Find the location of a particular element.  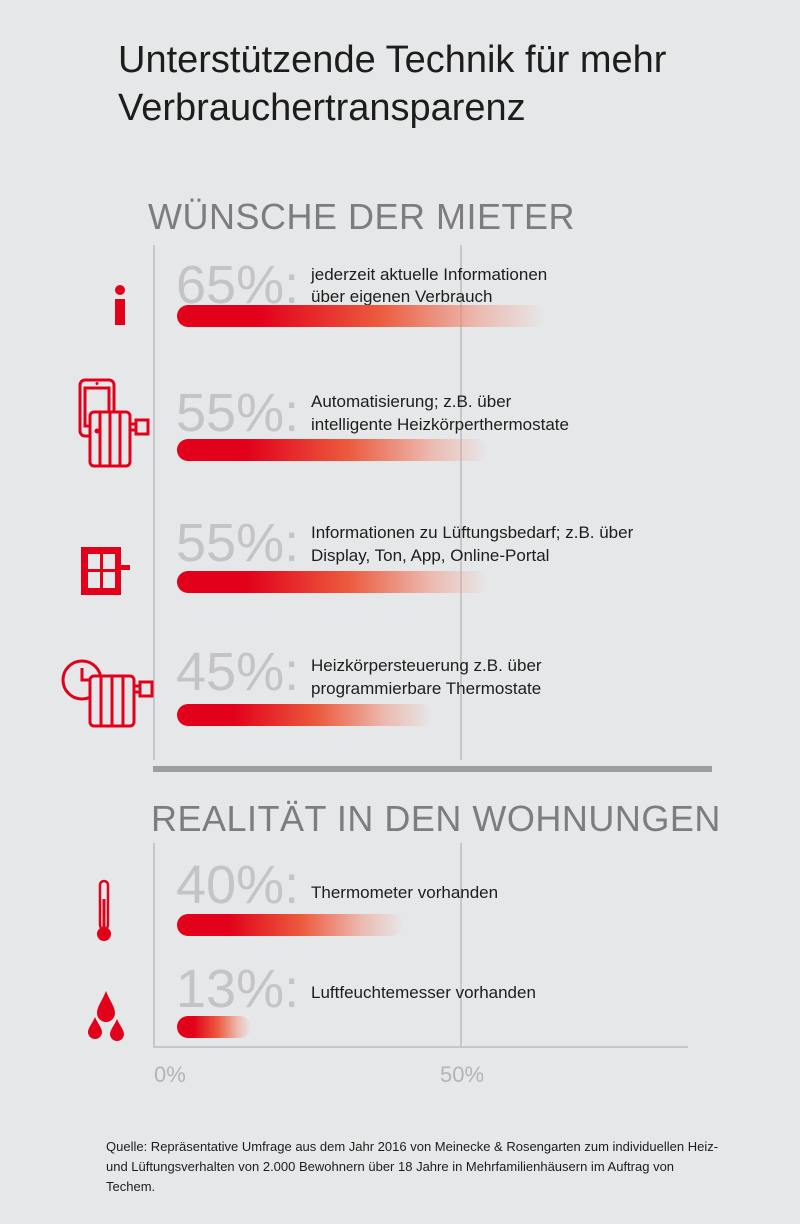

row-description-line1: Automatisierung; z.B. über is located at coordinates (411, 401).